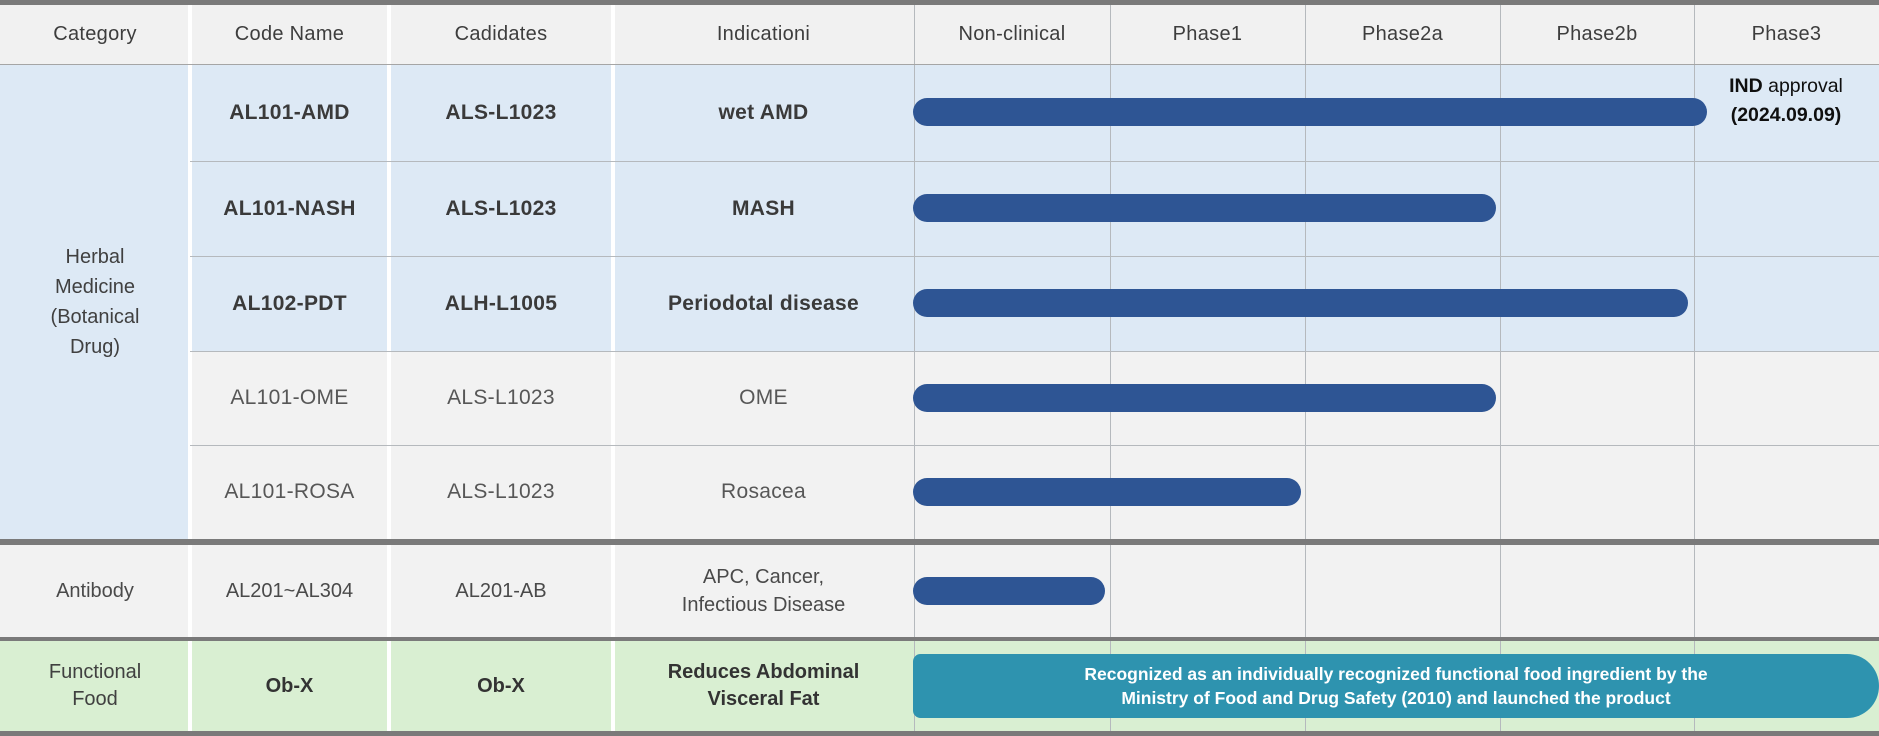 This screenshot has width=1879, height=736. Describe the element at coordinates (763, 685) in the screenshot. I see `indication-cell: Reduces Abdominal Visceral Fat` at that location.